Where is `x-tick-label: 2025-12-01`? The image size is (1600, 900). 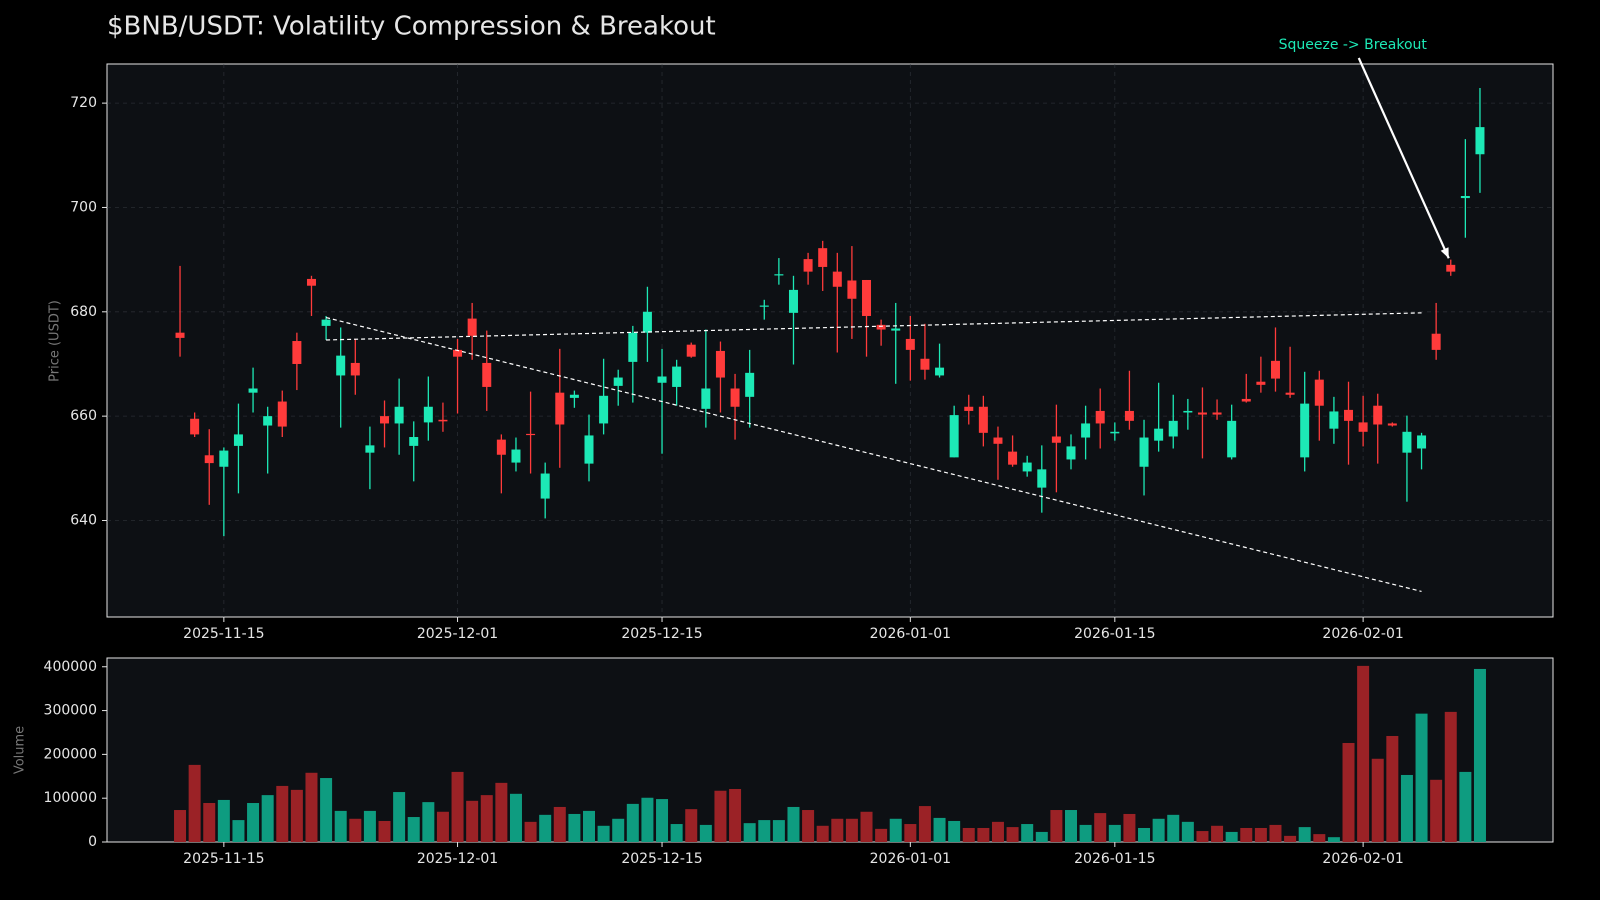
x-tick-label: 2025-12-01 is located at coordinates (457, 634).